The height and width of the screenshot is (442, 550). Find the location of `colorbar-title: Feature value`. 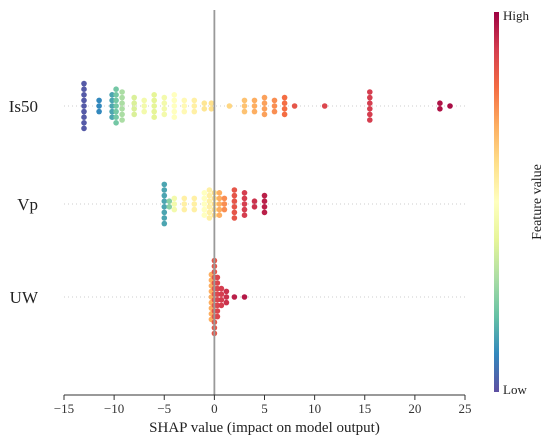

colorbar-title: Feature value is located at coordinates (537, 202).